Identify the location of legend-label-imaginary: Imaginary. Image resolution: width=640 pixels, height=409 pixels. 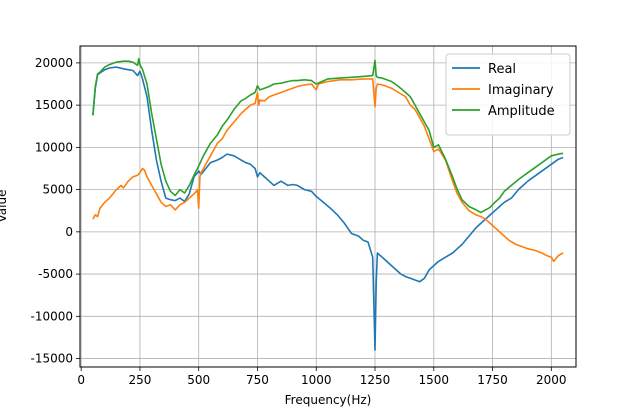
(521, 90).